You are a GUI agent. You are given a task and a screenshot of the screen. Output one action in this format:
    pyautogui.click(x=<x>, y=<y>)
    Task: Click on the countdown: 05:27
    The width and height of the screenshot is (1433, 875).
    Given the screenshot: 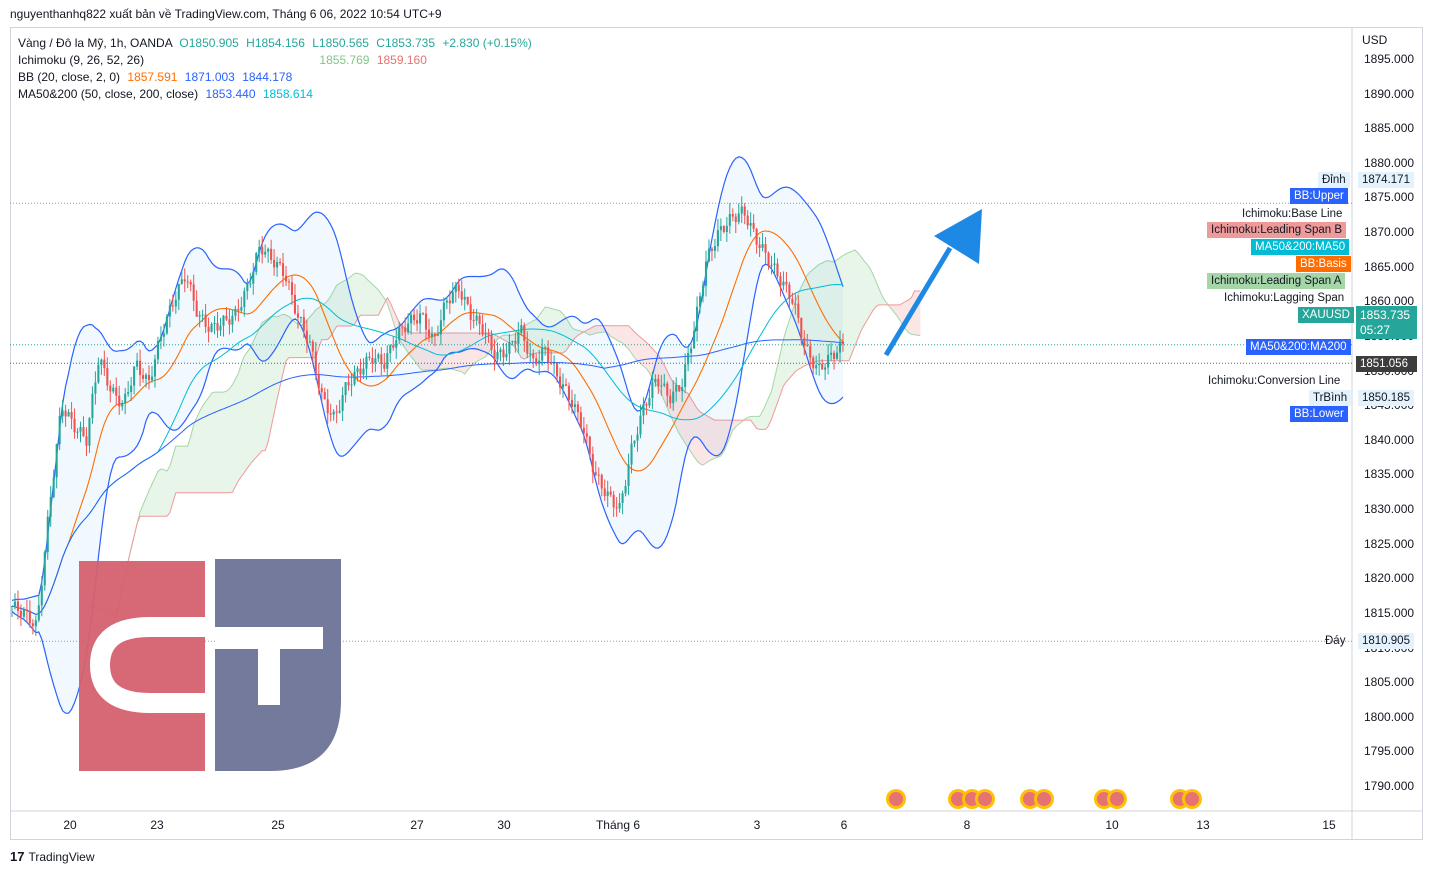 What is the action you would take?
    pyautogui.click(x=1375, y=330)
    